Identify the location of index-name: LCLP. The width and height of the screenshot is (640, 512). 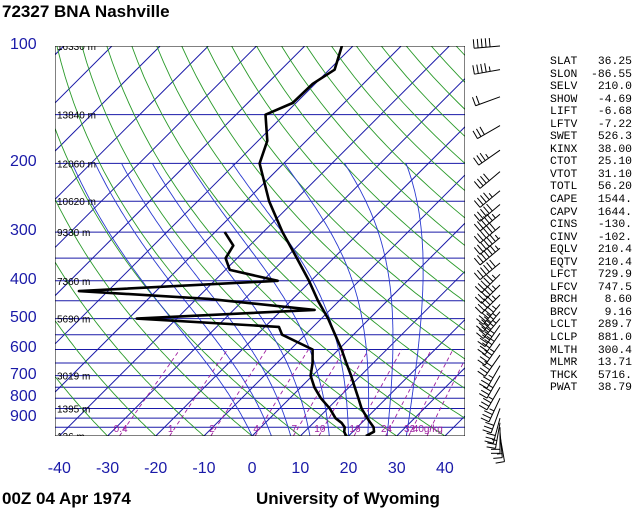
(564, 338).